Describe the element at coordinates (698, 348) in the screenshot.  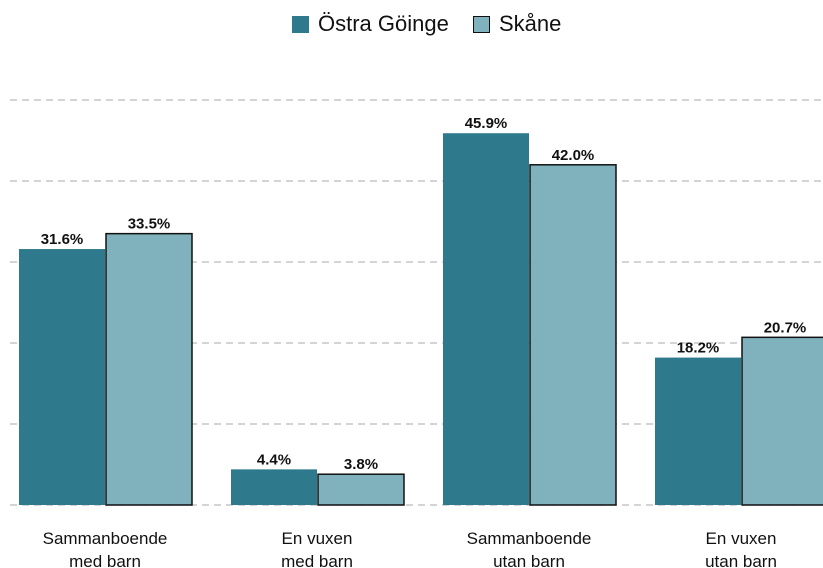
I see `data-label: 18.2%` at that location.